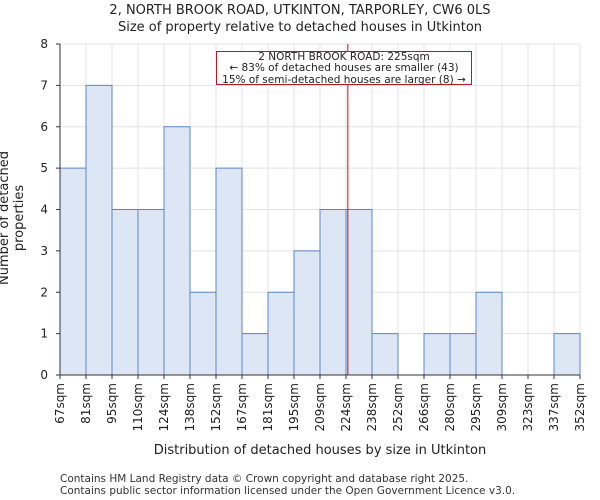 The height and width of the screenshot is (500, 600). What do you see at coordinates (307, 313) in the screenshot?
I see `bar-195sqm` at bounding box center [307, 313].